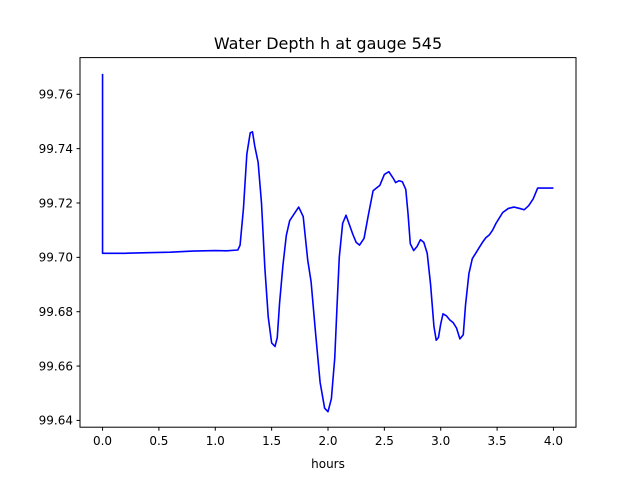 Image resolution: width=640 pixels, height=480 pixels. Describe the element at coordinates (327, 441) in the screenshot. I see `x-tick-label: 2.0` at that location.